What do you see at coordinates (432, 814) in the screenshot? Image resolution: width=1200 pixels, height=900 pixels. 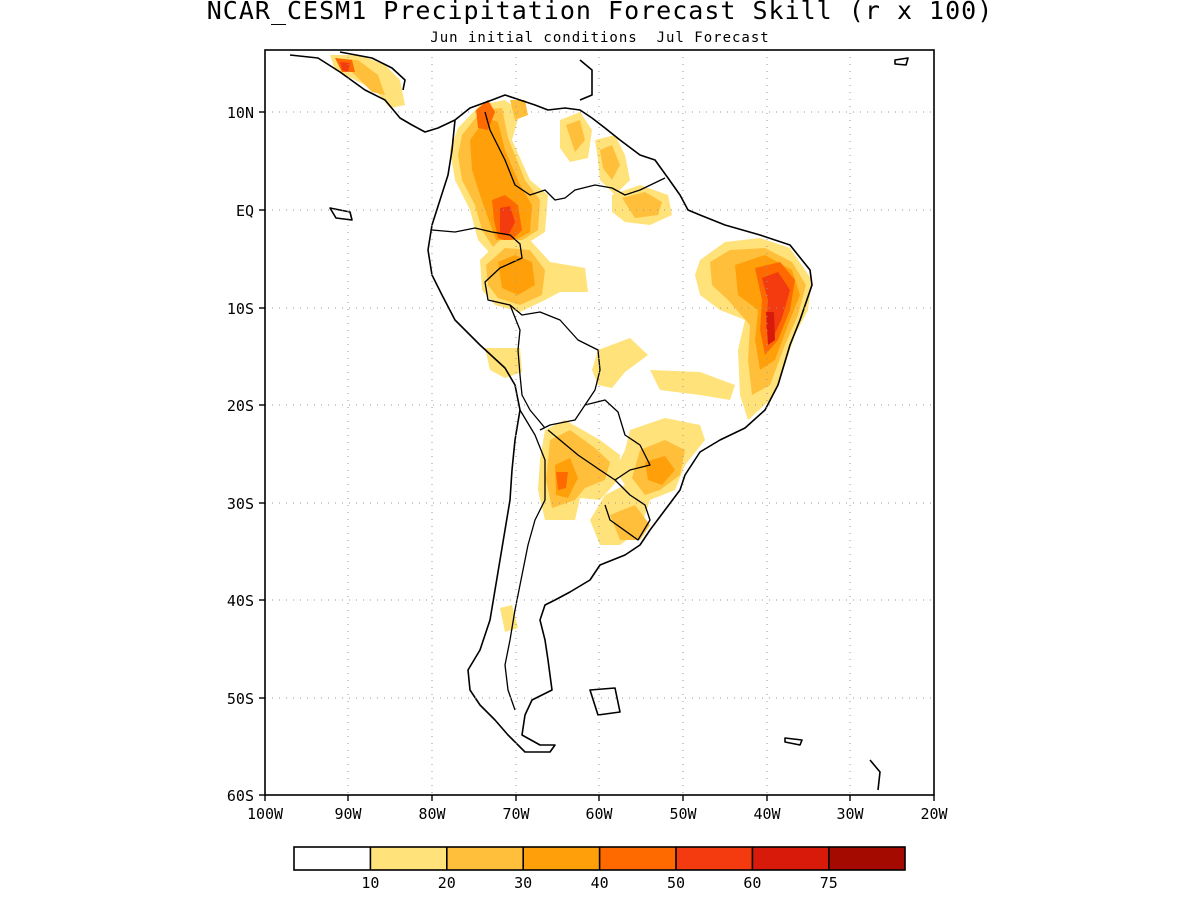 I see `lon-label-80w: 80W` at bounding box center [432, 814].